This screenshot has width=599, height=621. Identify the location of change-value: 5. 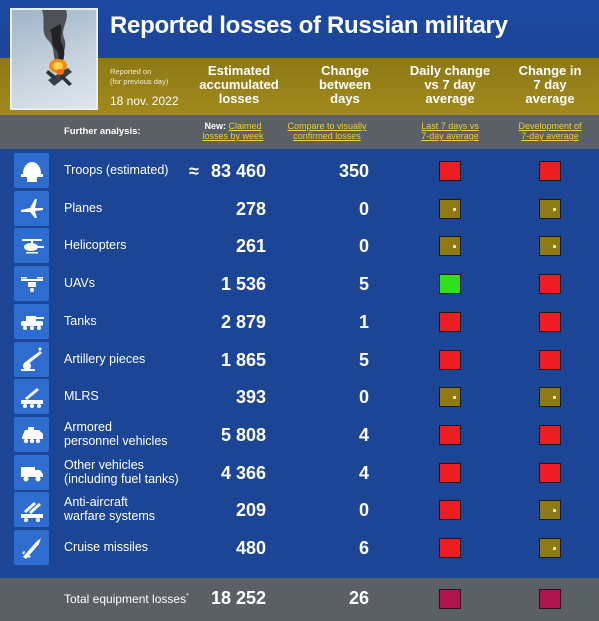
(363, 359).